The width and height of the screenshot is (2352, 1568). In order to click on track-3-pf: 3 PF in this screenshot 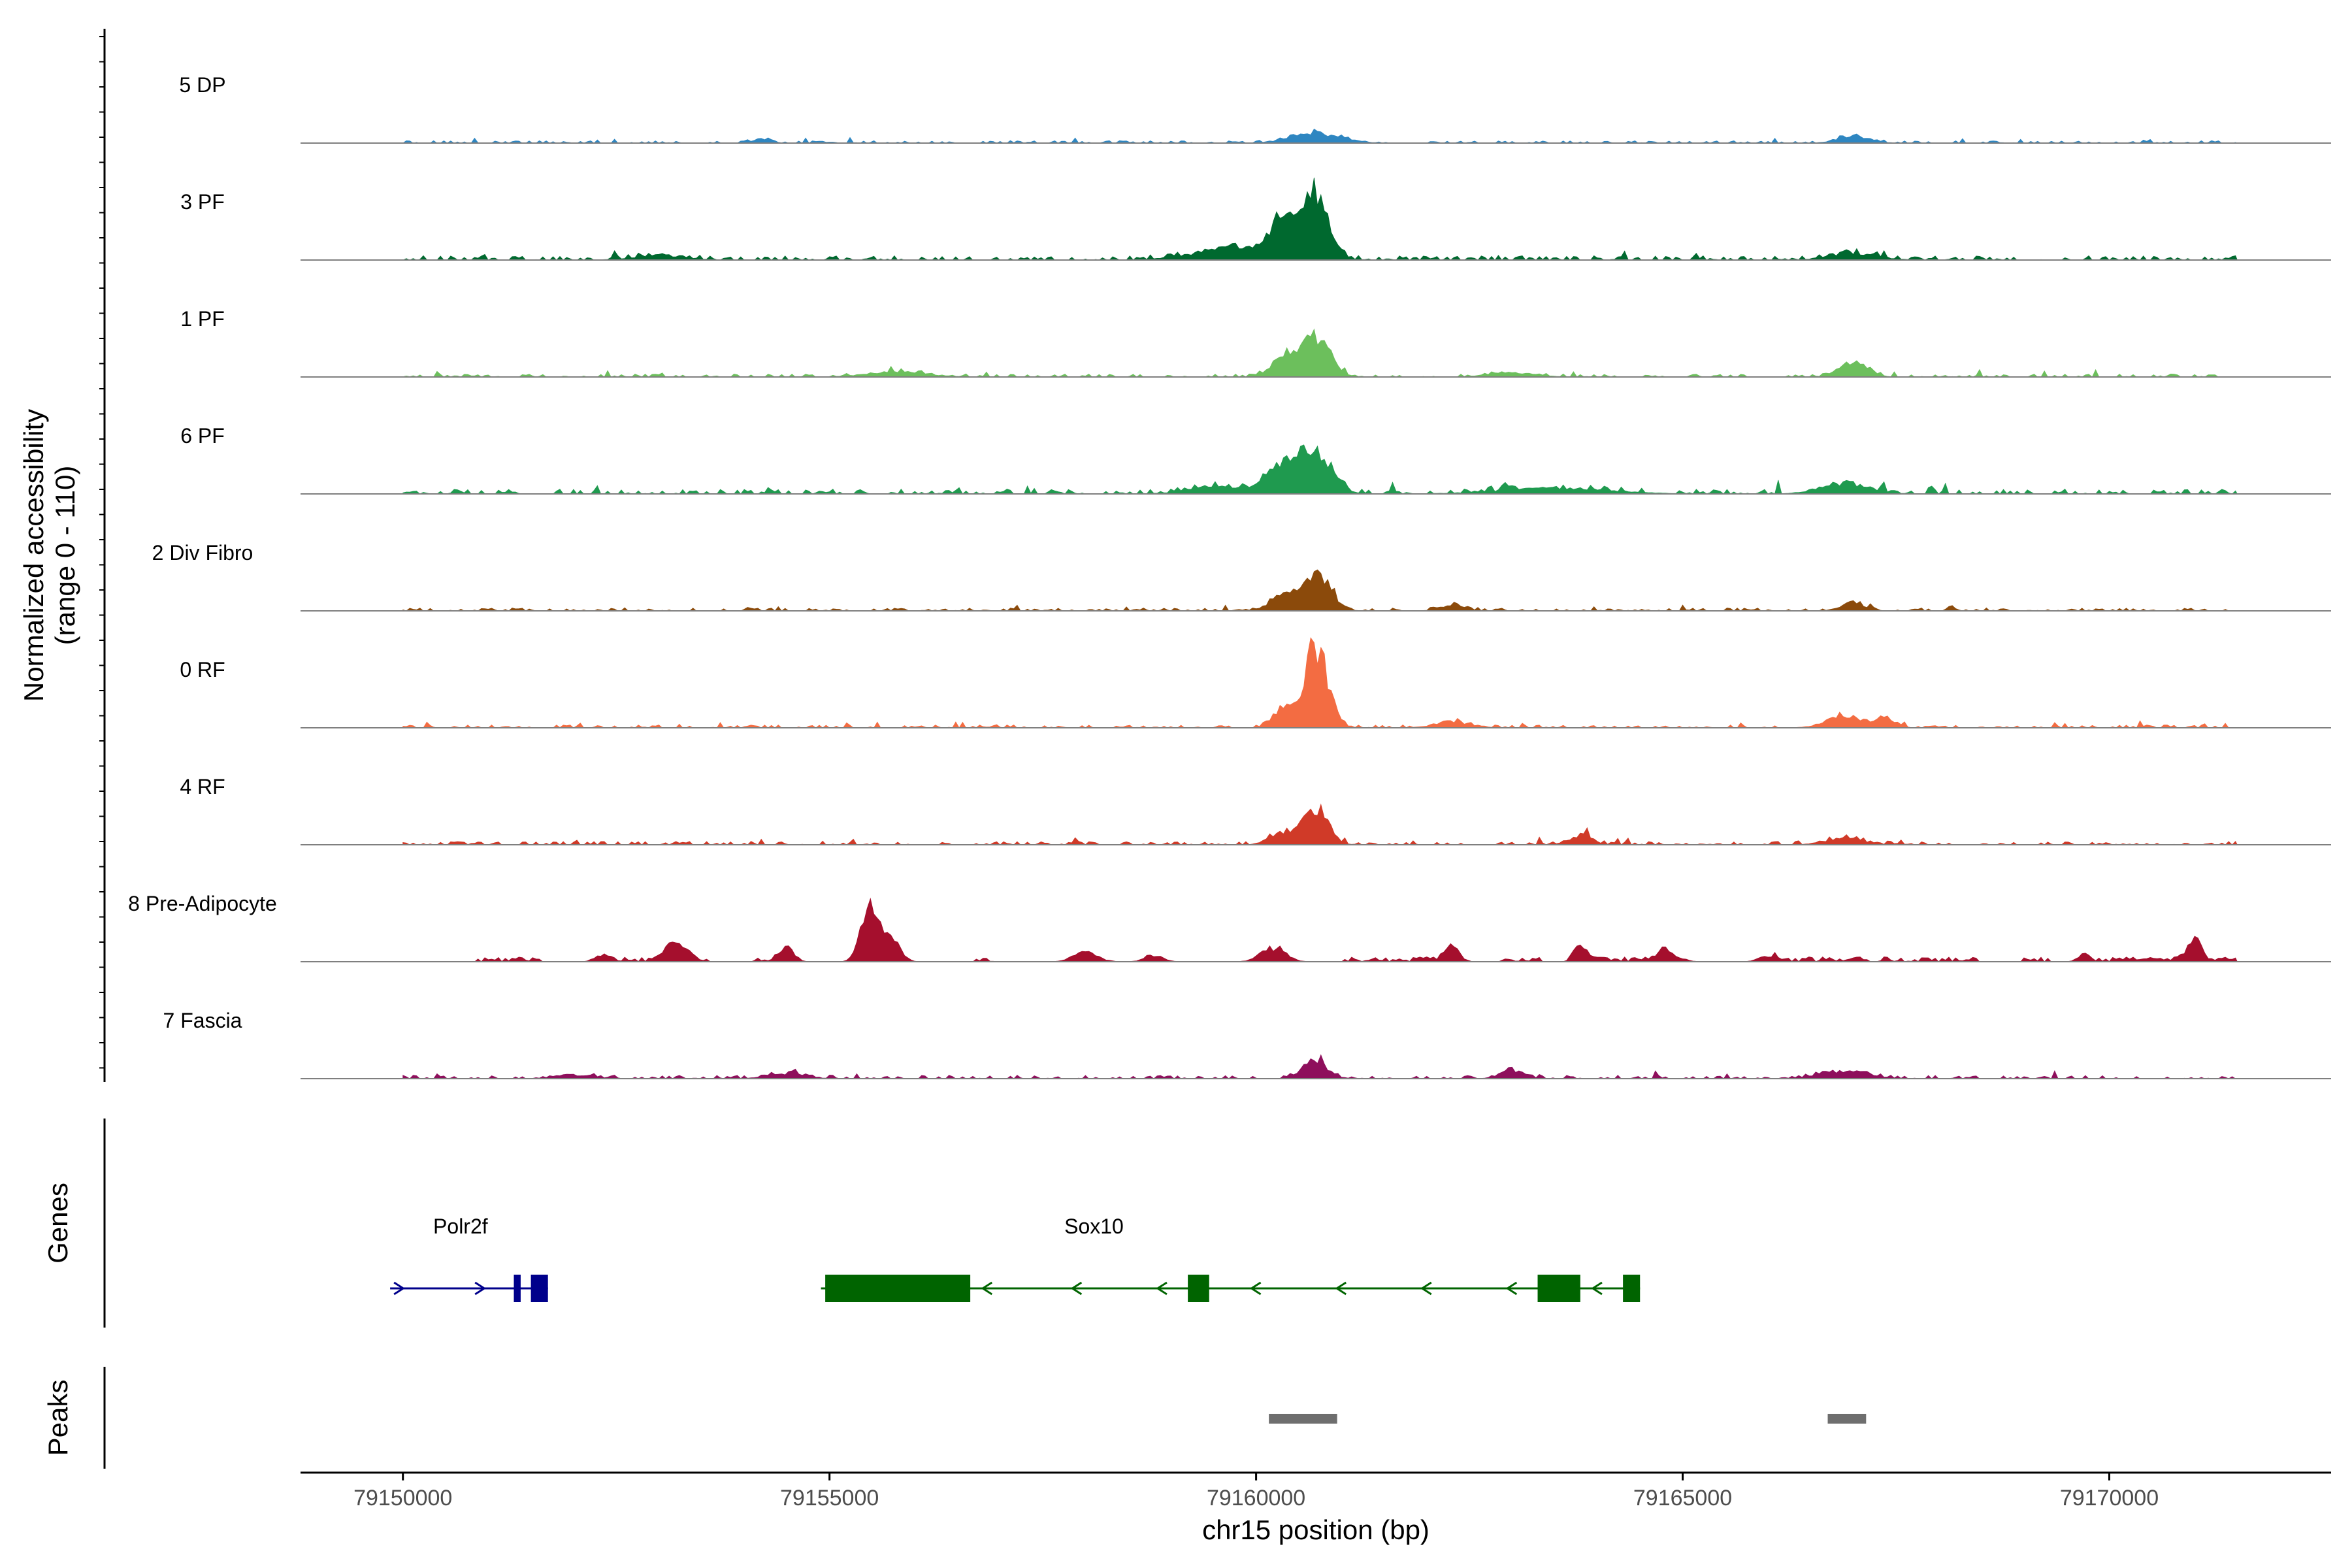, I will do `click(1255, 219)`.